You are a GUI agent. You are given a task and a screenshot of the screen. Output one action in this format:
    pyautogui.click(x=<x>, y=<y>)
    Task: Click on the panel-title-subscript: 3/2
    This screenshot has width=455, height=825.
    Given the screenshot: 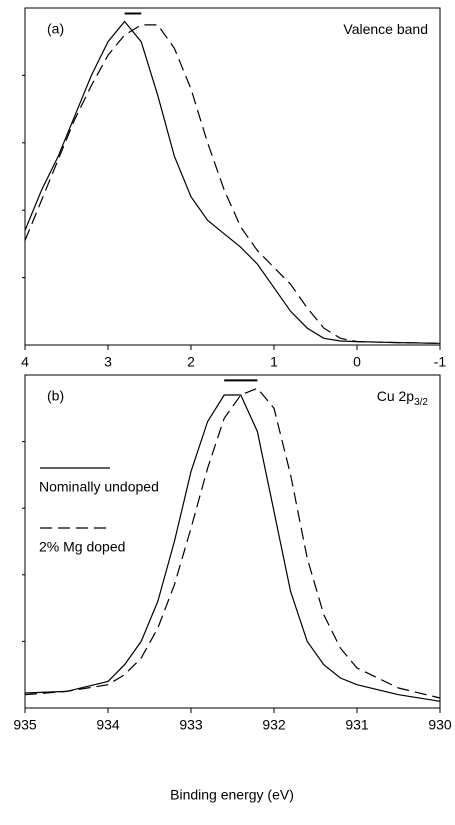 What is the action you would take?
    pyautogui.click(x=421, y=402)
    